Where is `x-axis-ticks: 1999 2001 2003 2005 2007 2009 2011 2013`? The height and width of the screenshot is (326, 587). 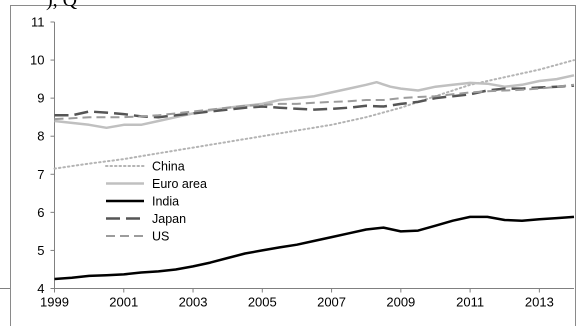
x-axis-ticks: 1999 2001 2003 2005 2007 2009 2011 2013 is located at coordinates (297, 299).